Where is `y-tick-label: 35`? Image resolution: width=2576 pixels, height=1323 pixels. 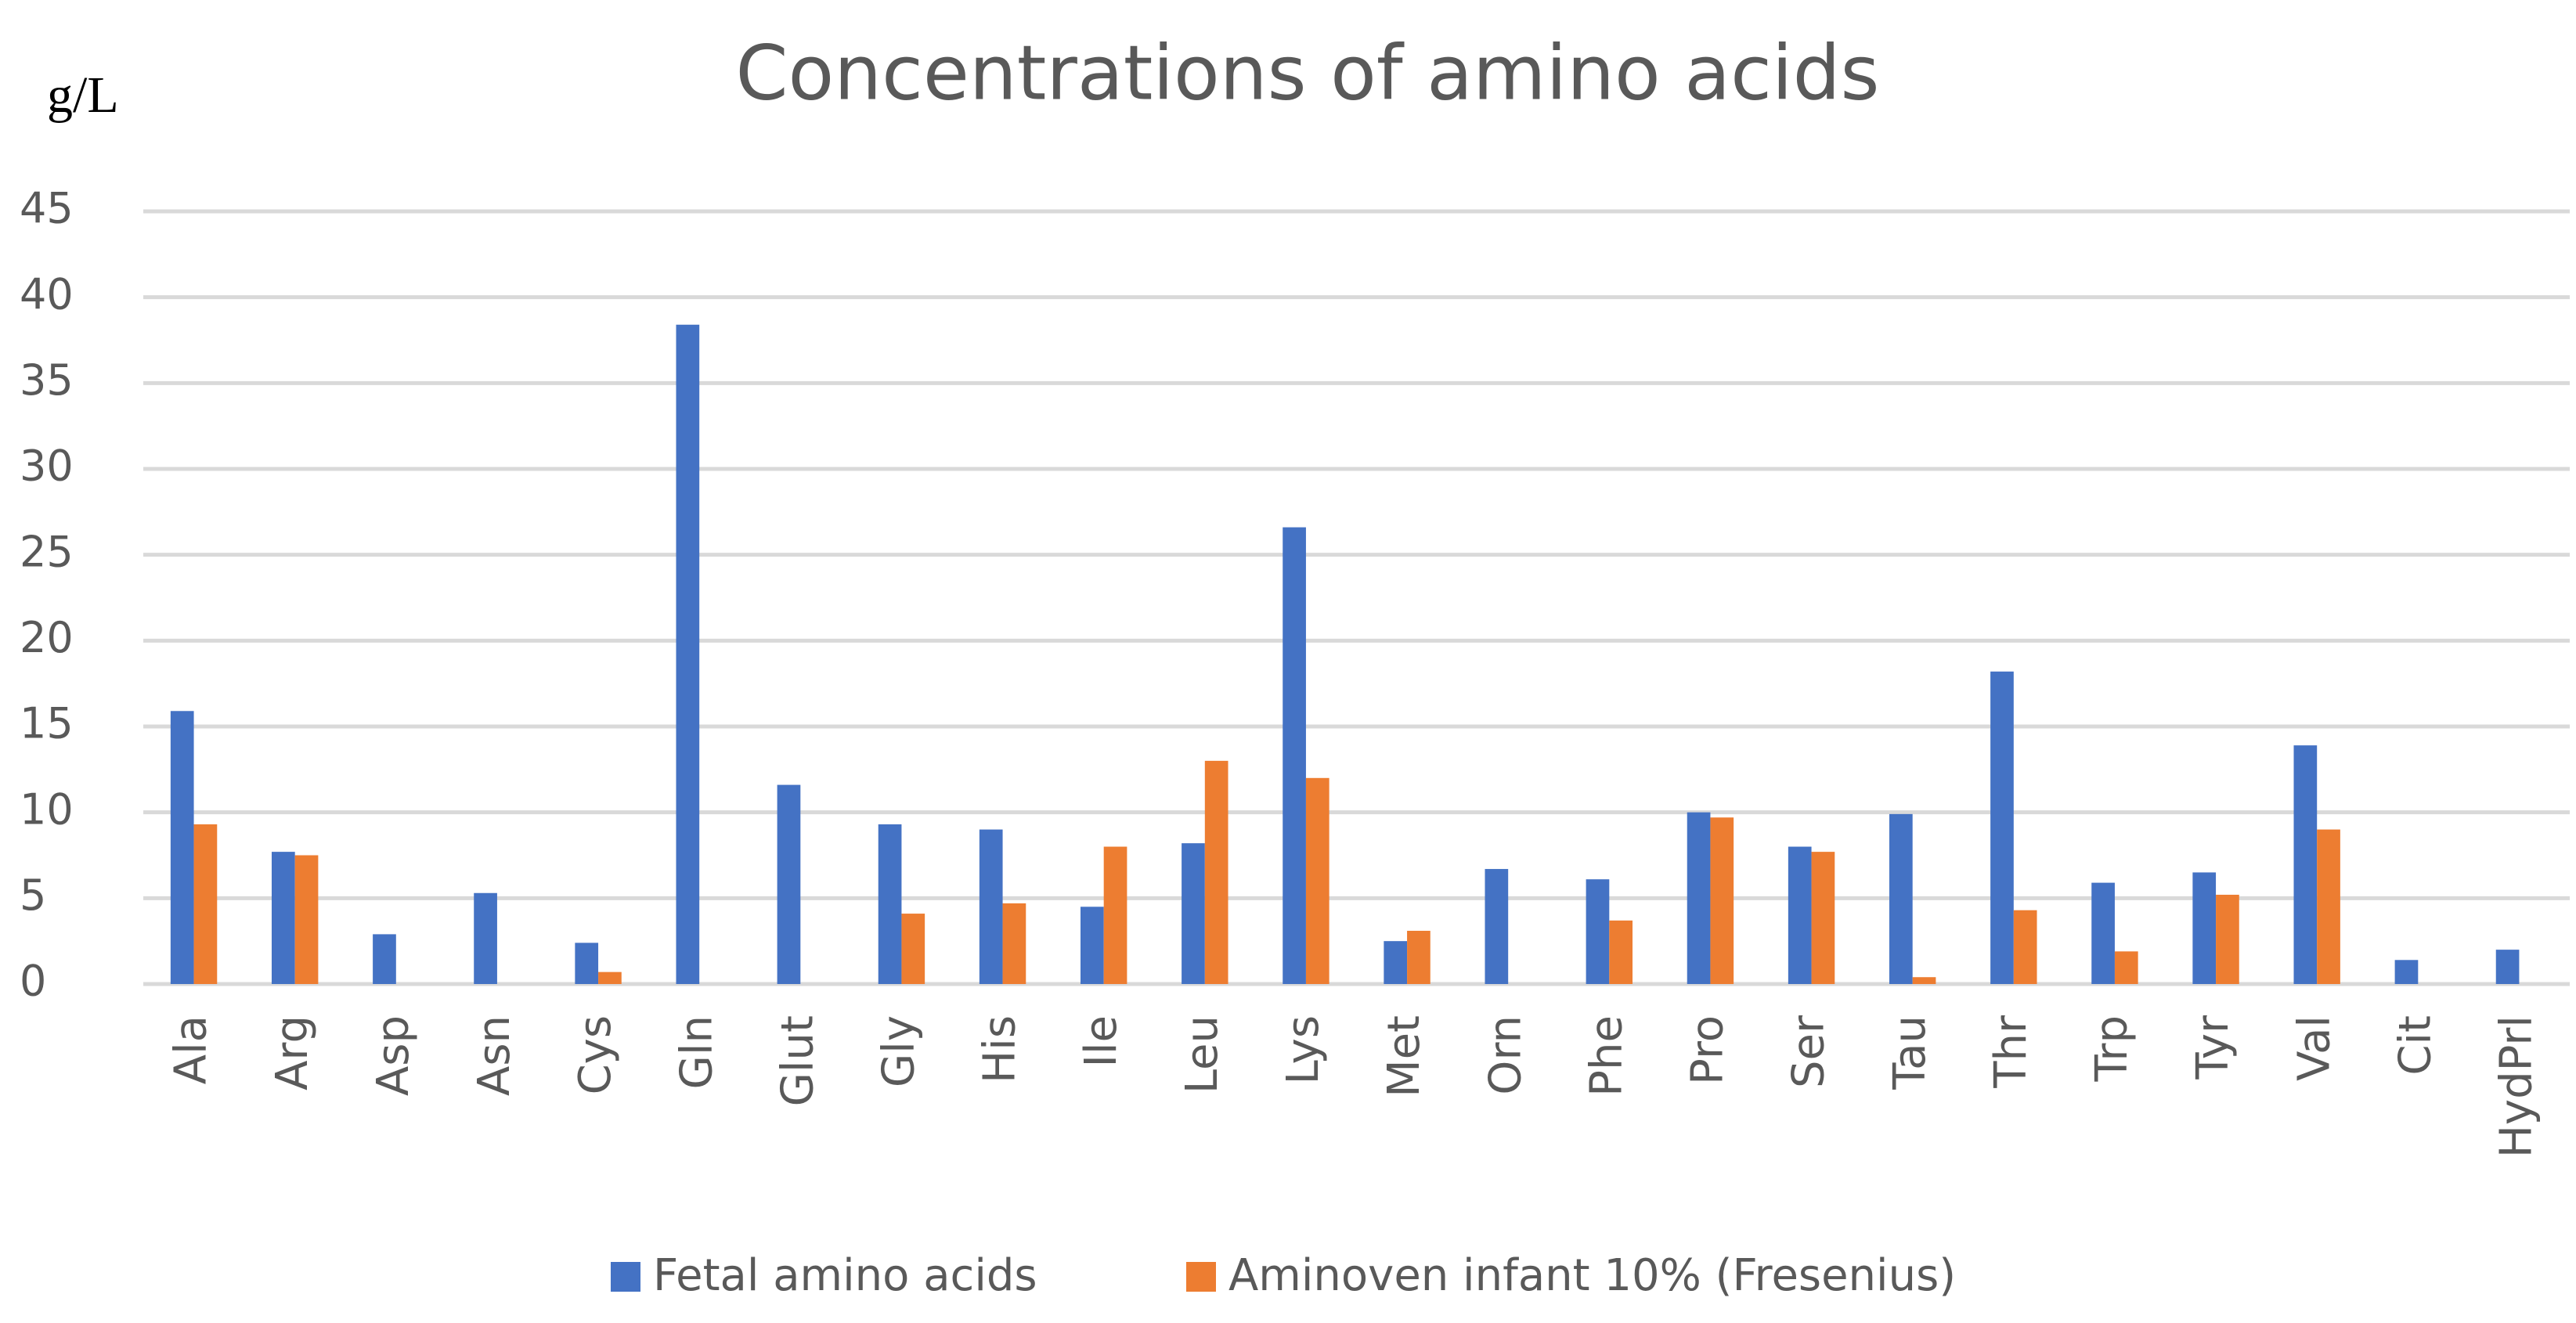 y-tick-label: 35 is located at coordinates (47, 380).